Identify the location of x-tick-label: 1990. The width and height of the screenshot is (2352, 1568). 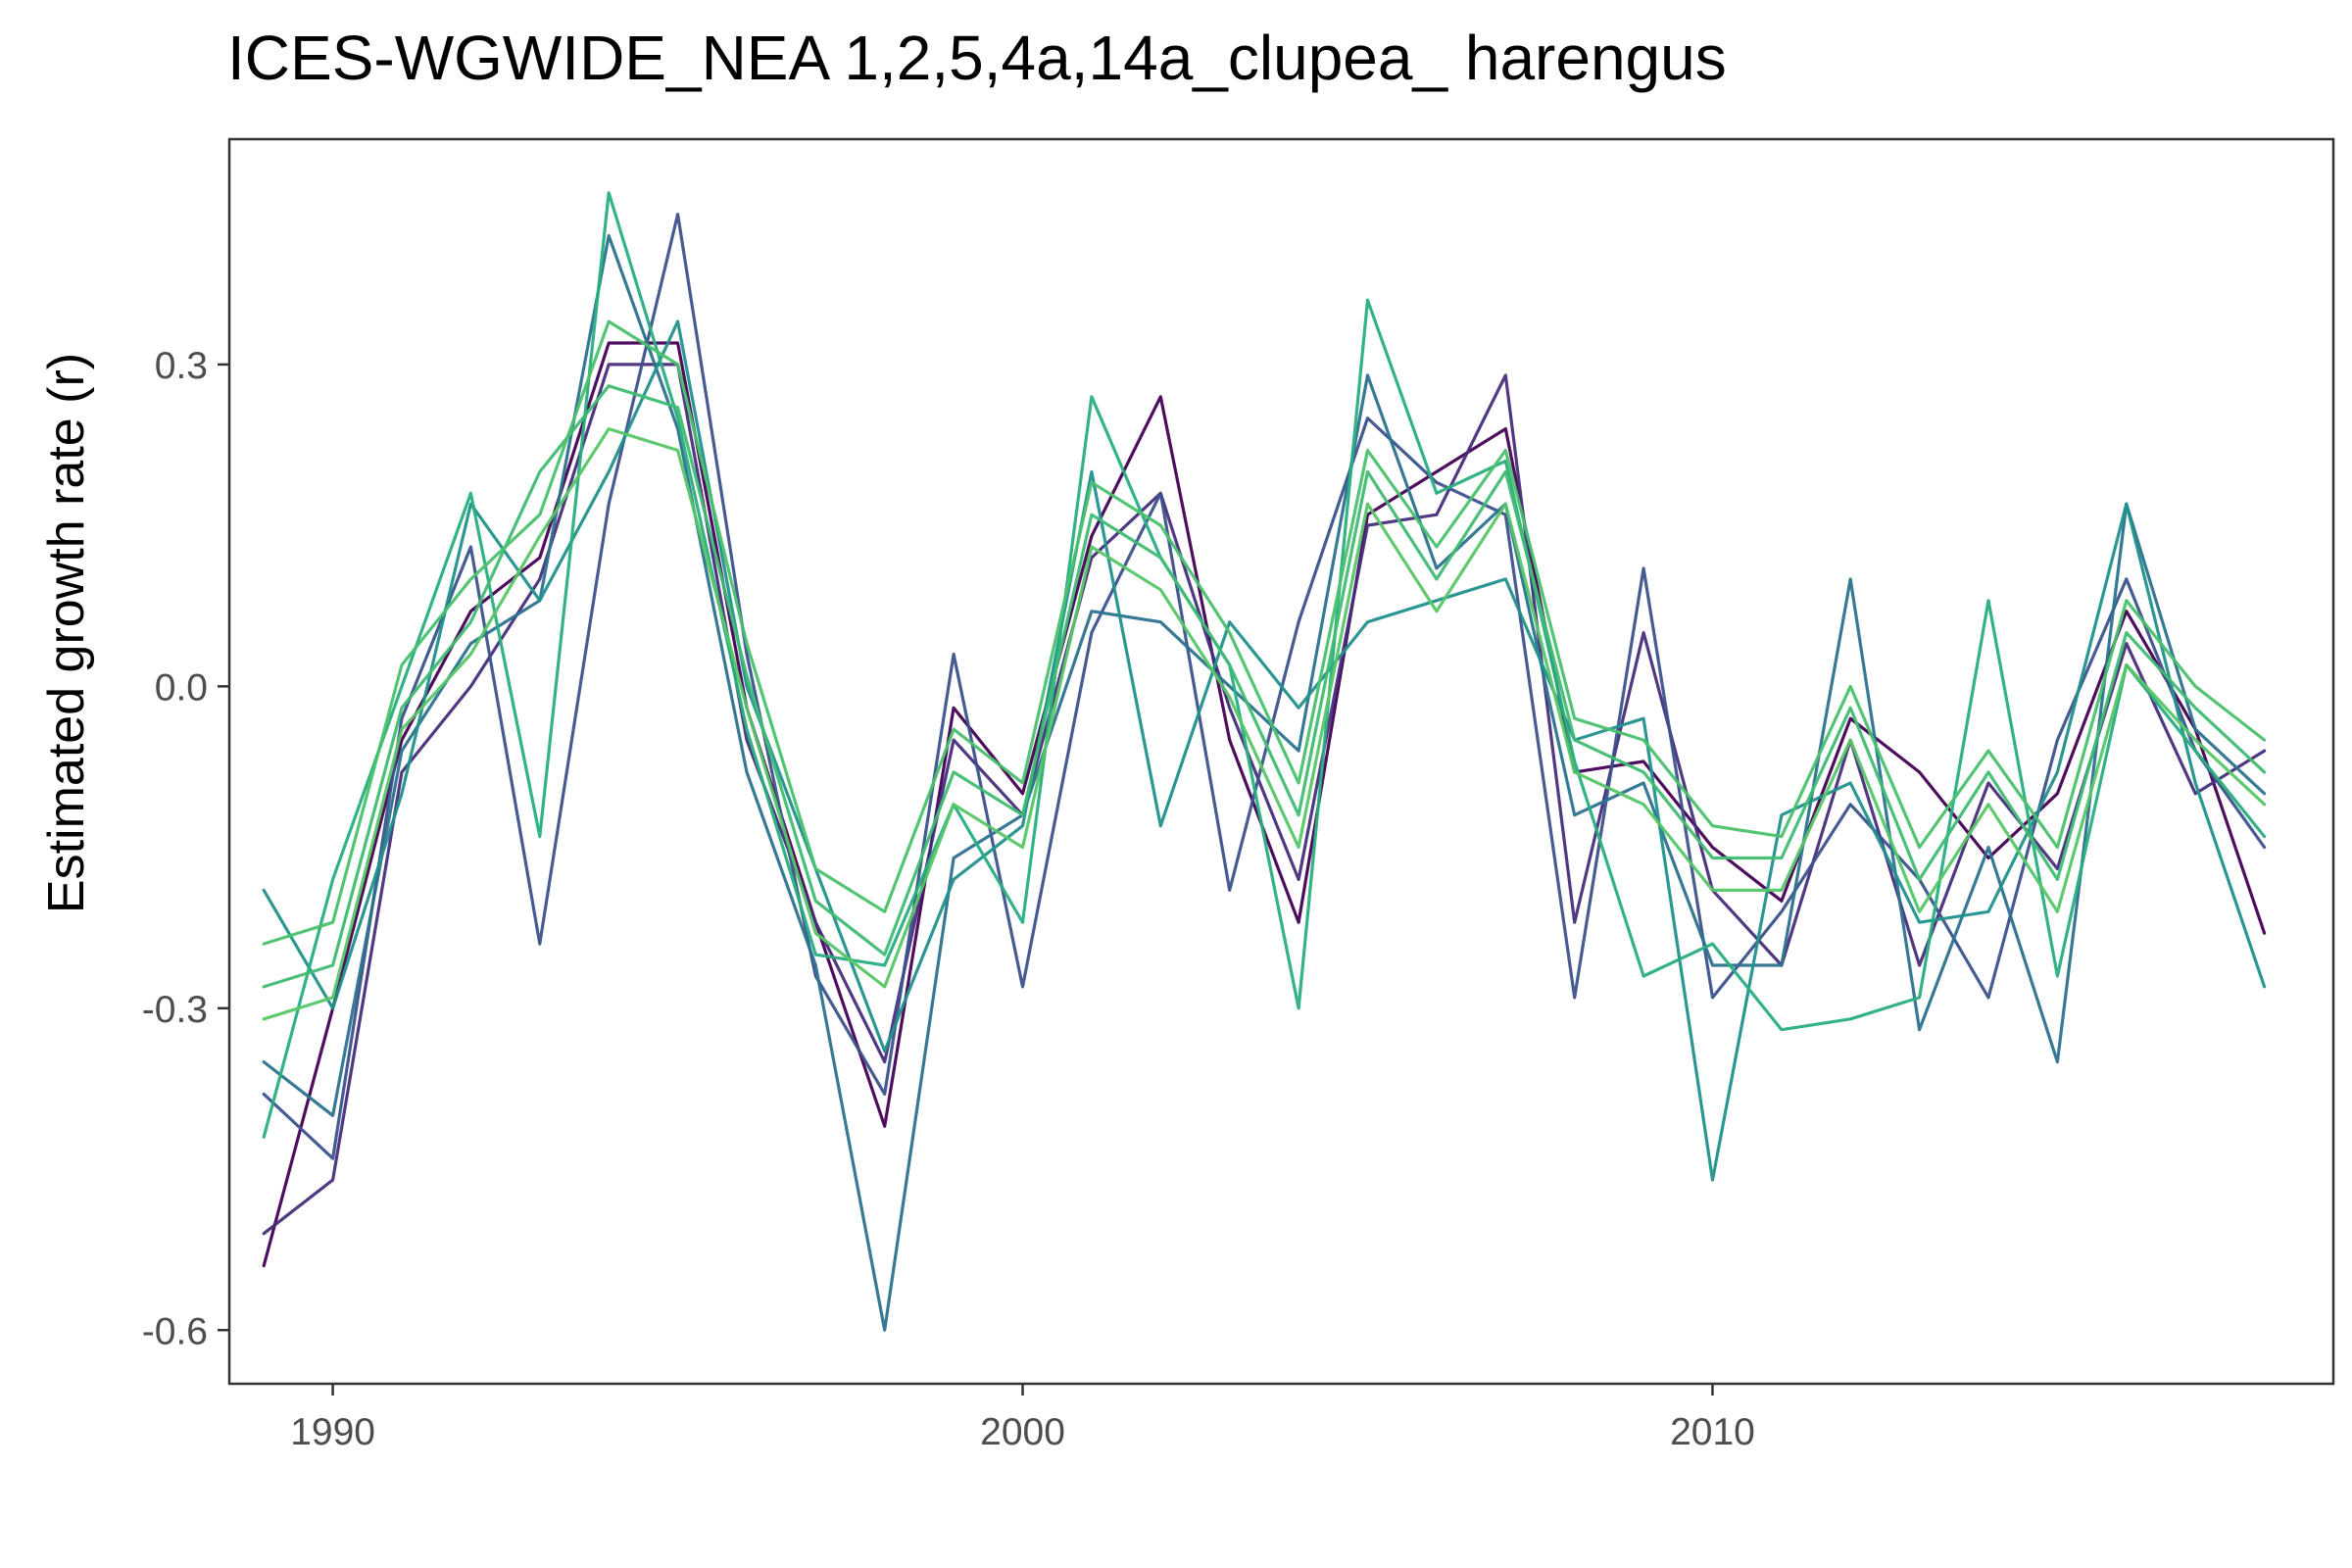
(332, 1432).